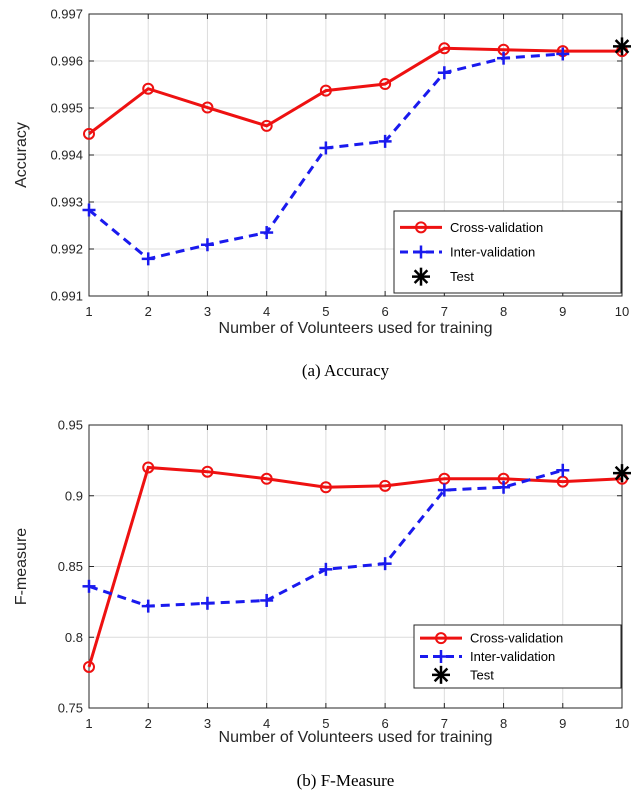 This screenshot has width=643, height=796. I want to click on y-axis-label: F-measure, so click(21, 566).